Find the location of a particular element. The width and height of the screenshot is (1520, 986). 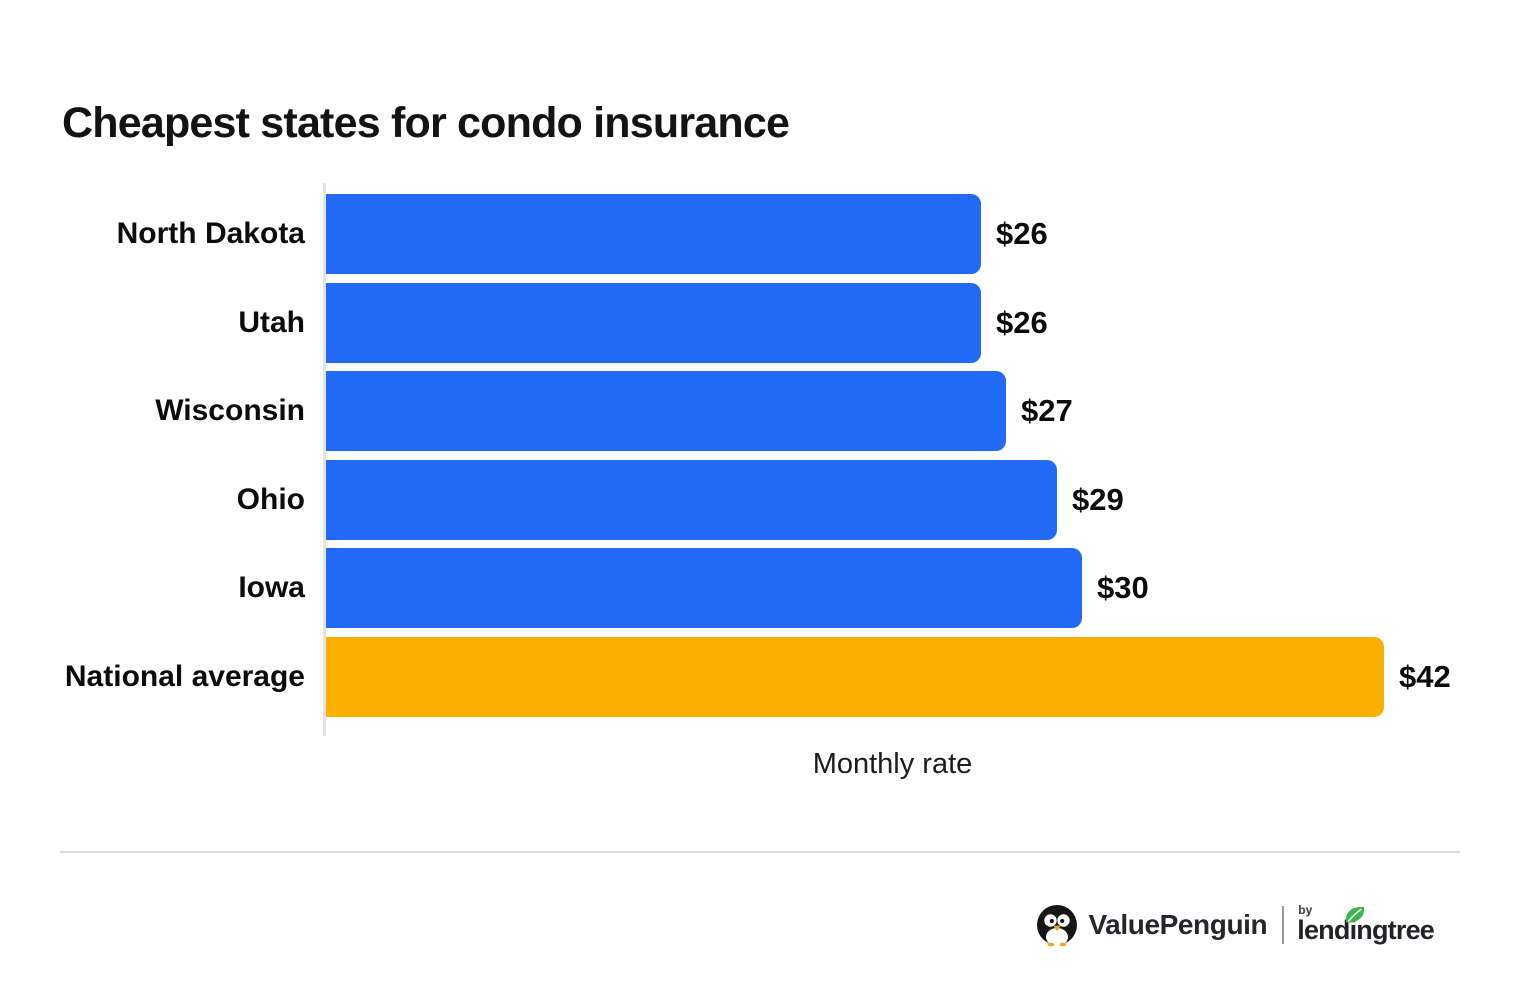

chart-row: Iowa $30 is located at coordinates (844, 588).